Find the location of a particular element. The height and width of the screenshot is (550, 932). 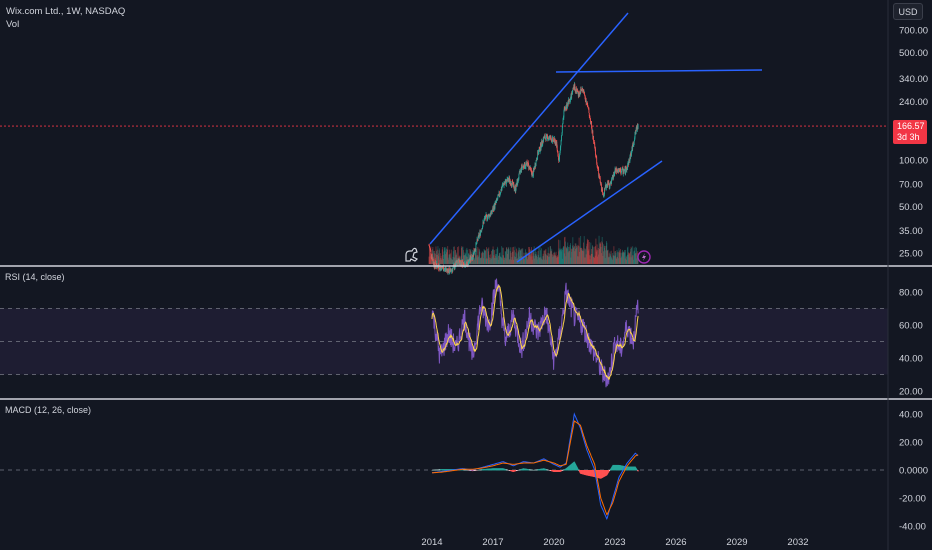

dino-icon is located at coordinates (412, 254).